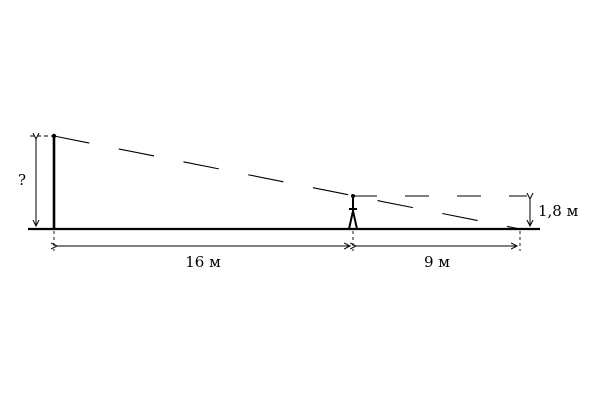  I want to click on unknown-height-label: ?, so click(22, 180).